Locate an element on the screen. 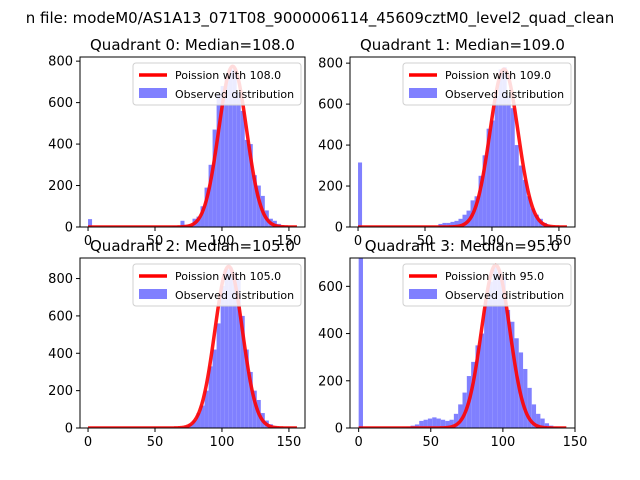  subplot-title: Quadrant 2: Median=105.0 is located at coordinates (192, 246).